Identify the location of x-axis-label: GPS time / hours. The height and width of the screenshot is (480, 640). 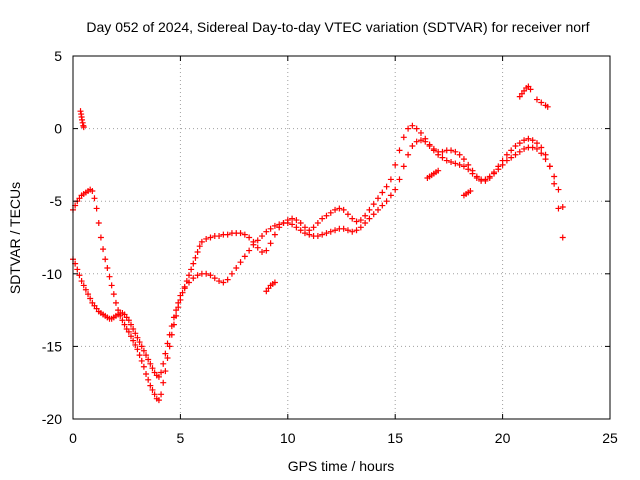
(341, 466).